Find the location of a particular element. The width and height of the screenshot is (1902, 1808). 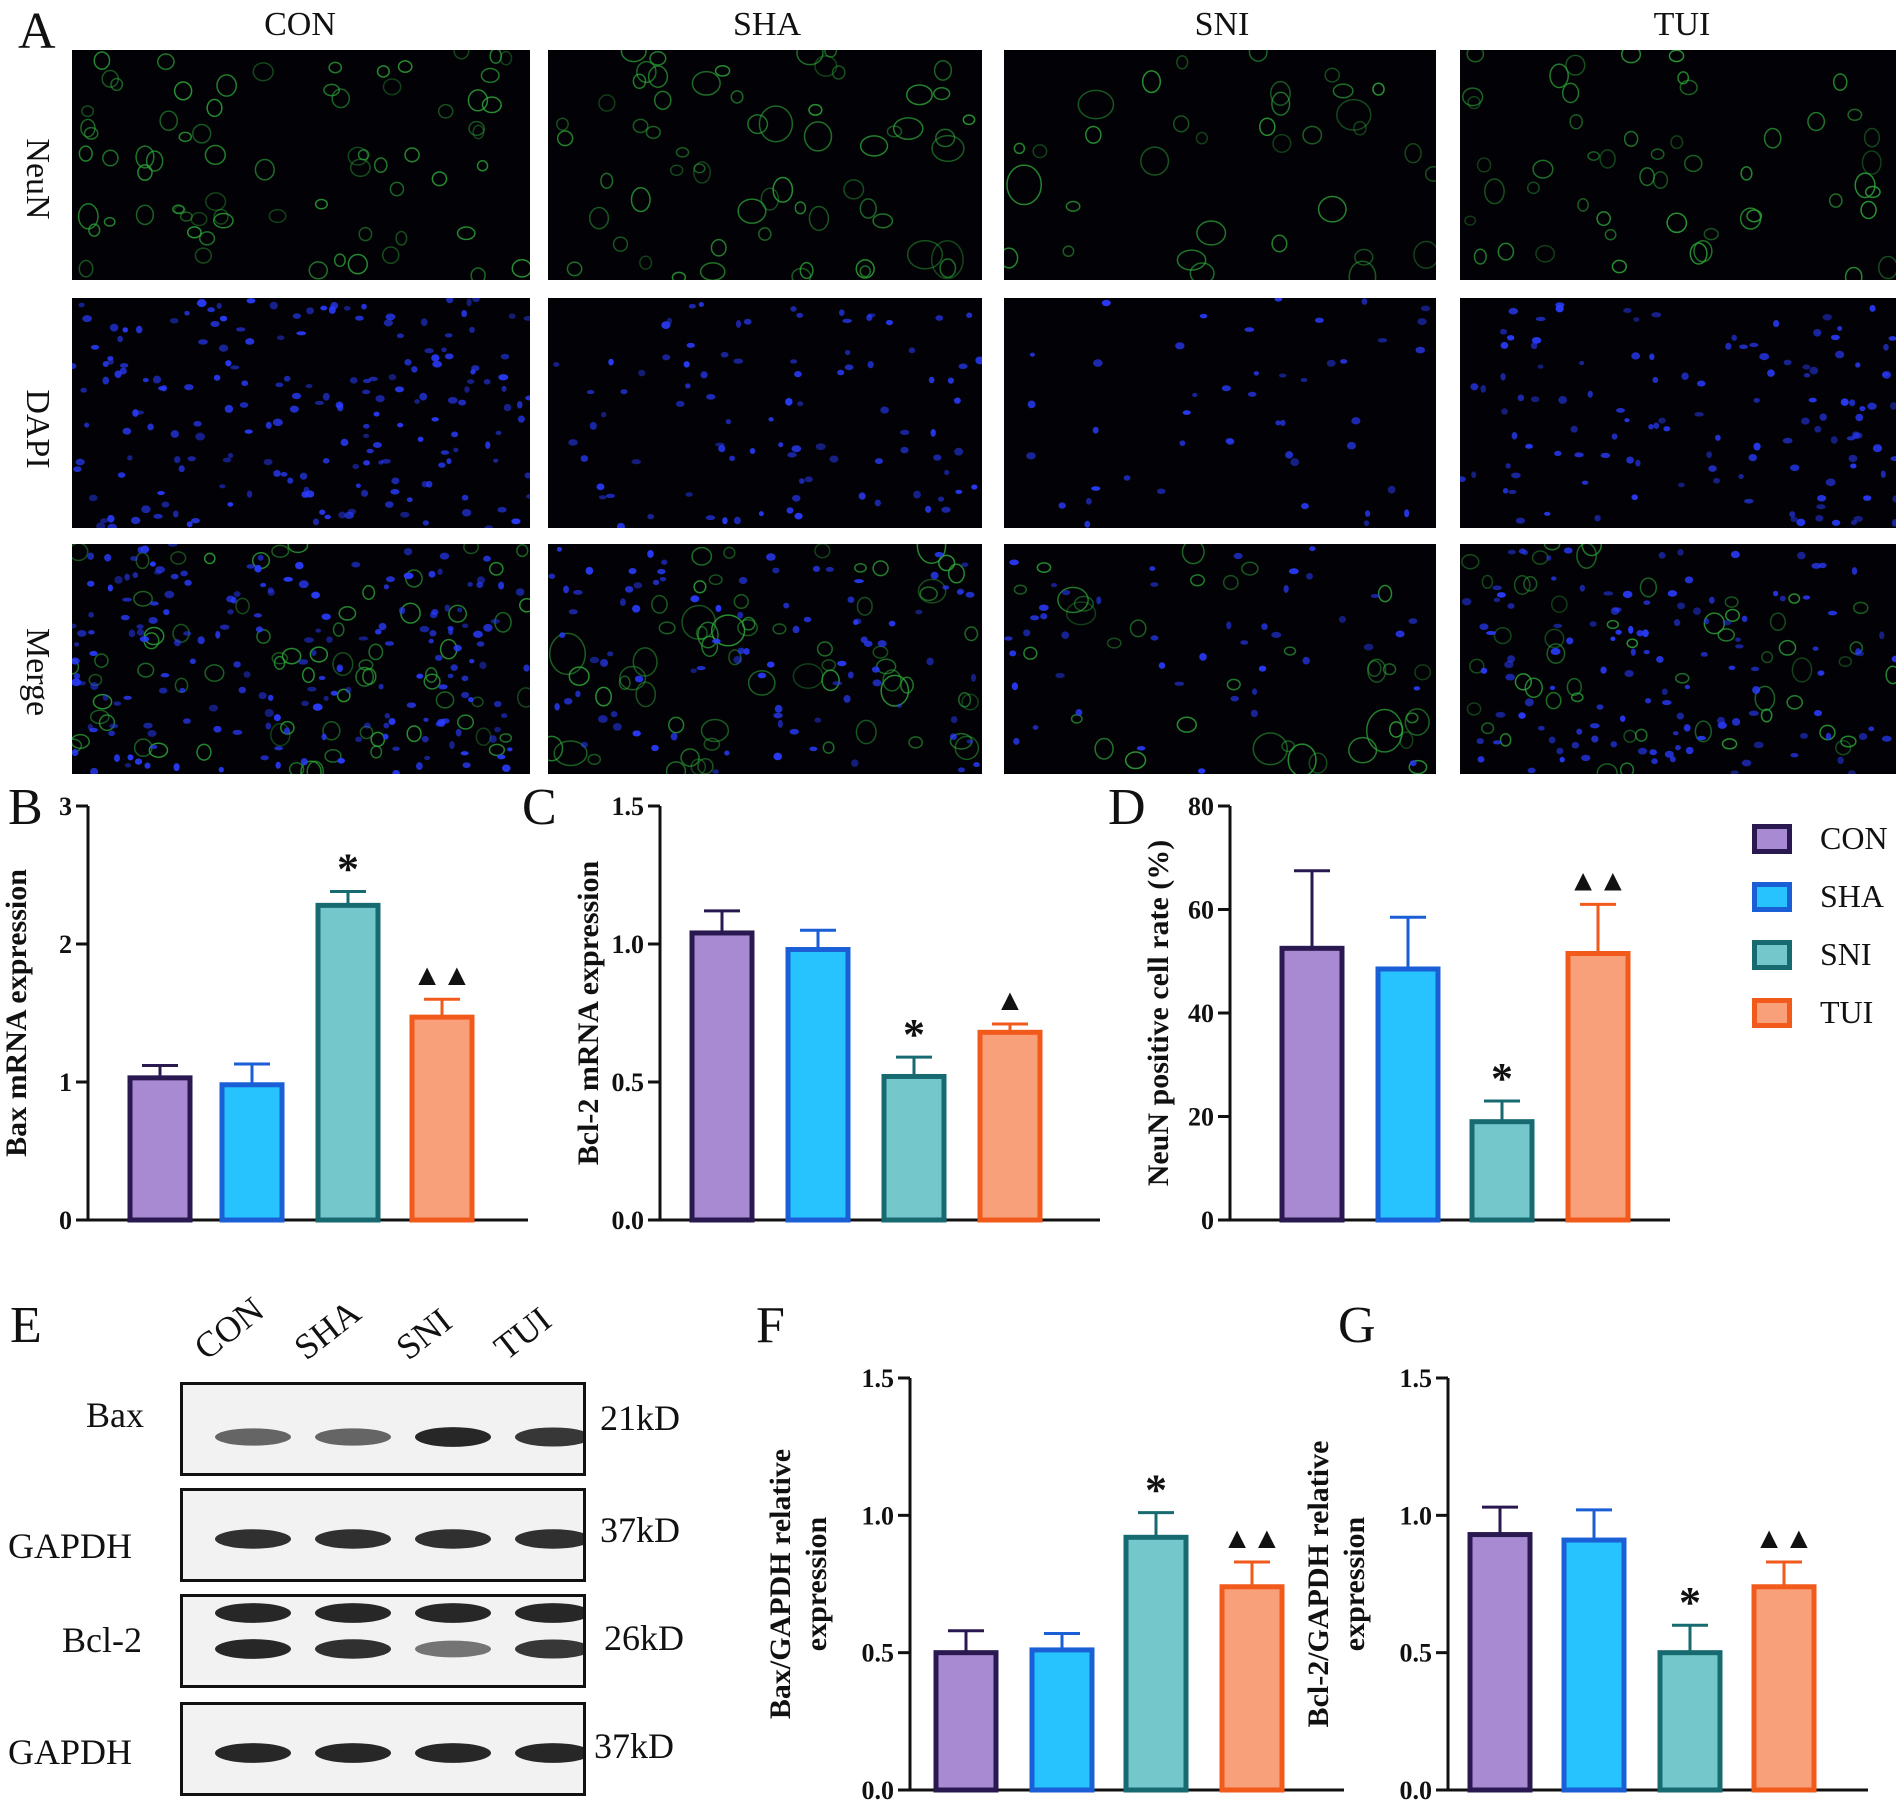

blot-bands is located at coordinates (399, 1631).